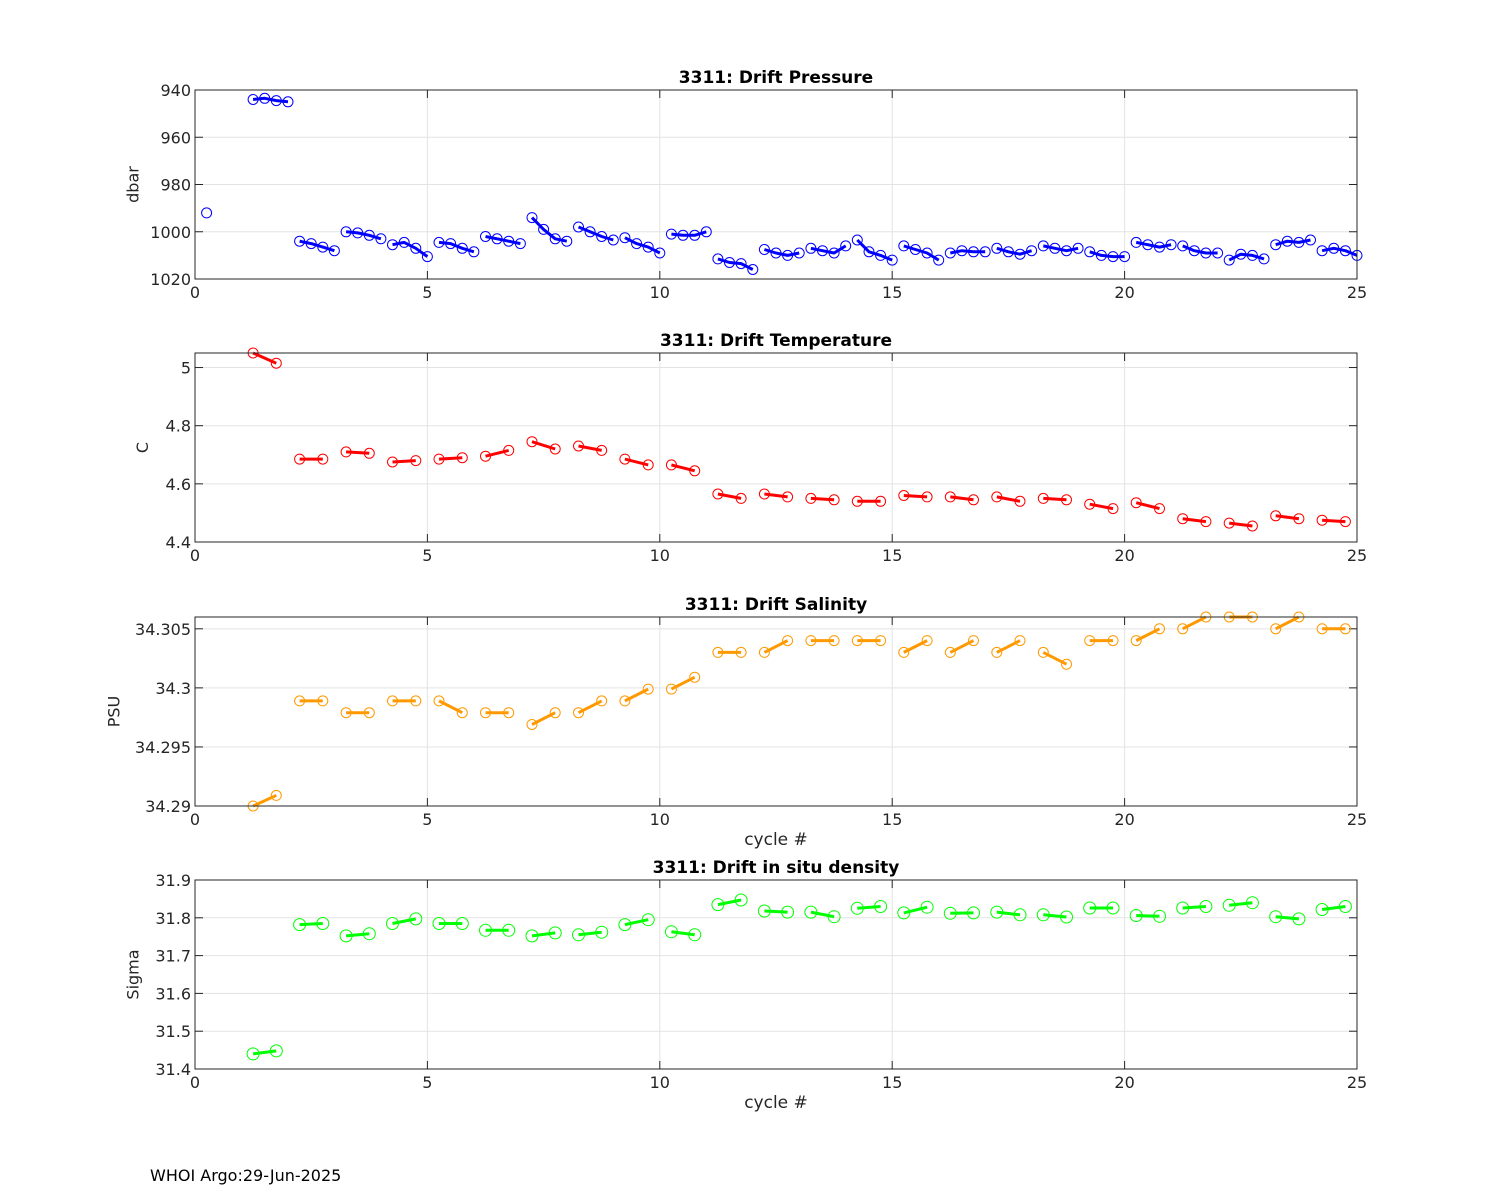 Image resolution: width=1500 pixels, height=1200 pixels. Describe the element at coordinates (1357, 819) in the screenshot. I see `x-tick-label: 25` at that location.